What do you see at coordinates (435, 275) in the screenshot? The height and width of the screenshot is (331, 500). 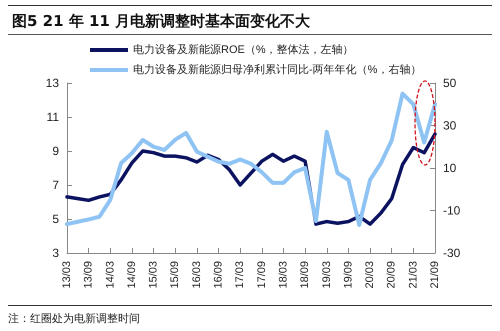 I see `x-tick-label: 21/09` at bounding box center [435, 275].